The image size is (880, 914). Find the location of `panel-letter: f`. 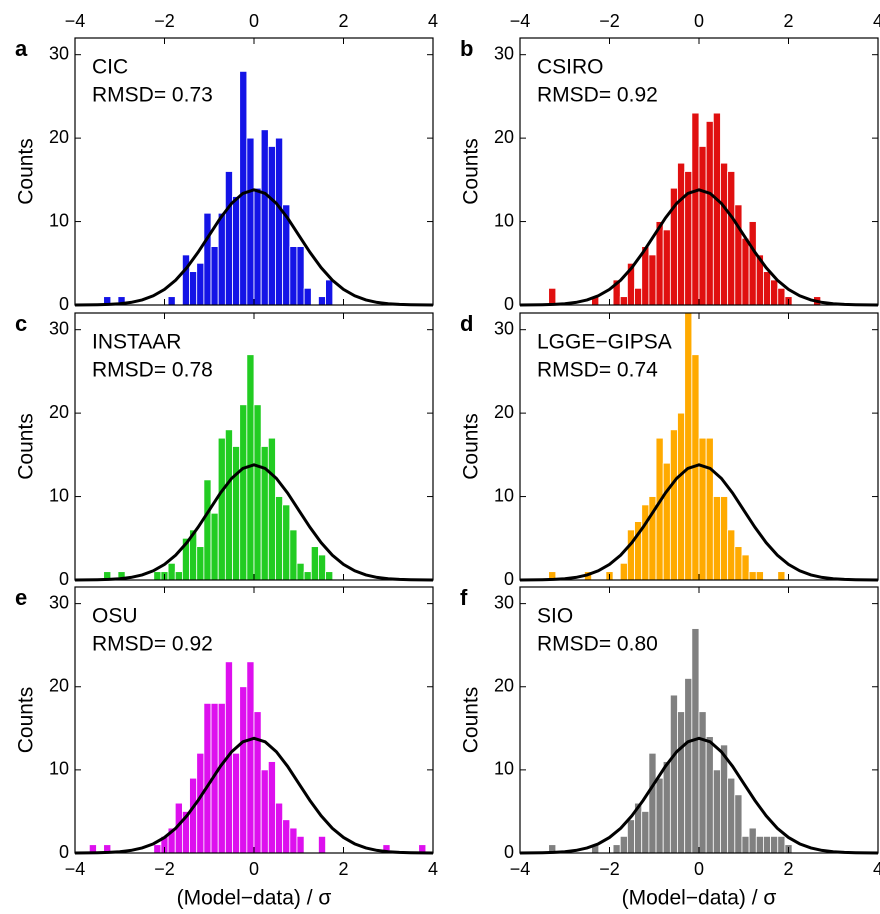

panel-letter: f is located at coordinates (464, 597).